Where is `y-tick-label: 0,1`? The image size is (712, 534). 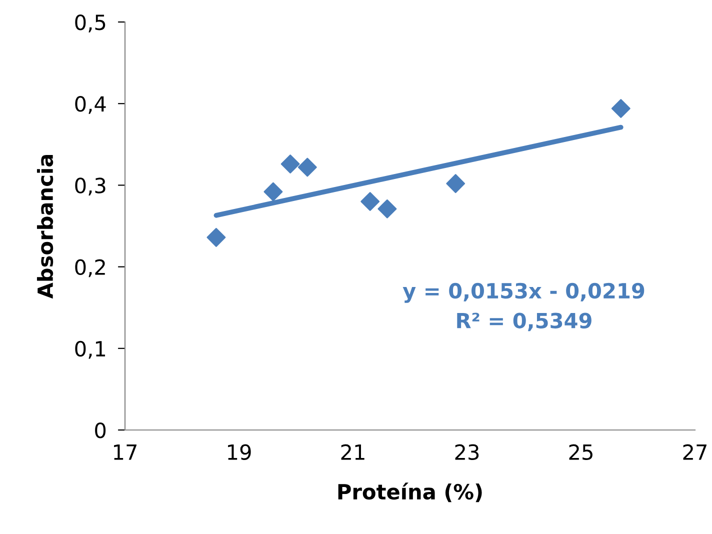 y-tick-label: 0,1 is located at coordinates (90, 349).